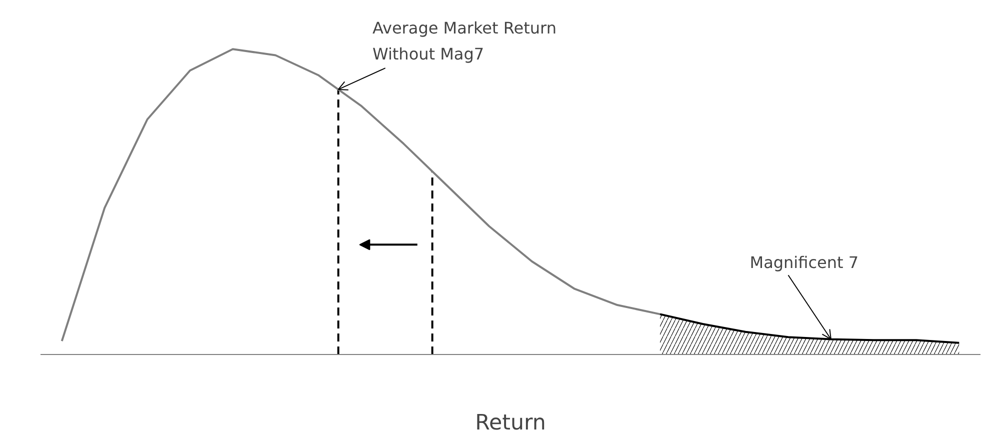 The height and width of the screenshot is (438, 984). Describe the element at coordinates (804, 262) in the screenshot. I see `annotation: Magnificent 7` at that location.